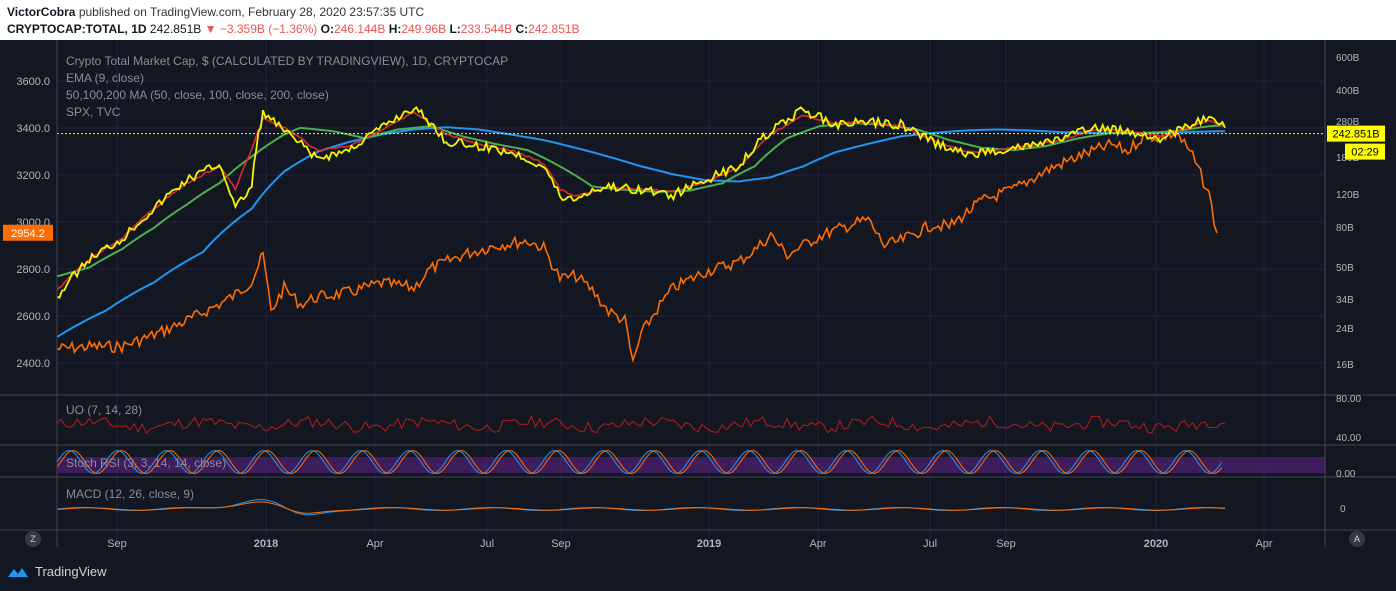  I want to click on tradingview-logo: TradingView, so click(57, 571).